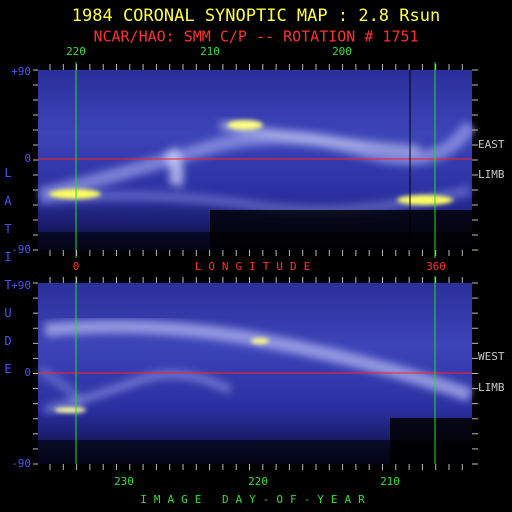 Image resolution: width=512 pixels, height=512 pixels. What do you see at coordinates (255, 37) in the screenshot?
I see `subtitle: NCAR/HAO: SMM C/P -- ROTATION # 1751` at bounding box center [255, 37].